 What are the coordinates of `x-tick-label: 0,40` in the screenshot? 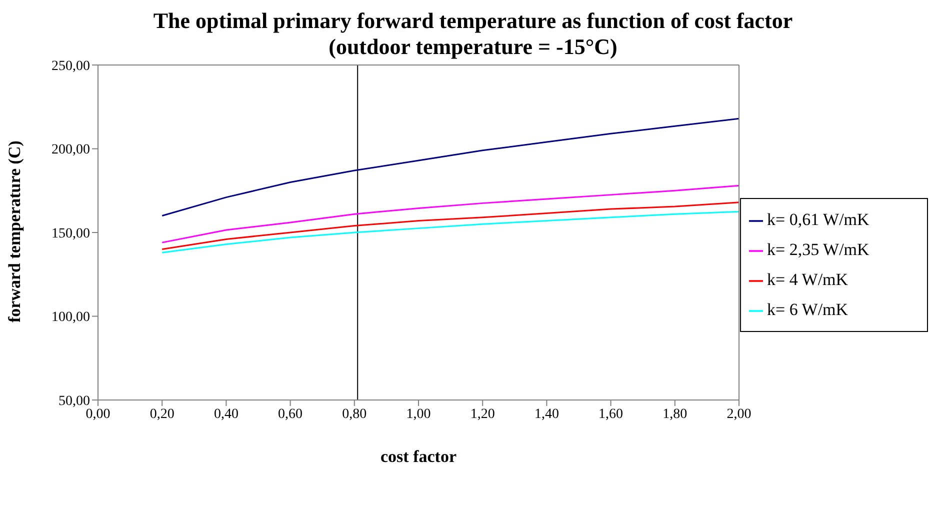 It's located at (226, 414).